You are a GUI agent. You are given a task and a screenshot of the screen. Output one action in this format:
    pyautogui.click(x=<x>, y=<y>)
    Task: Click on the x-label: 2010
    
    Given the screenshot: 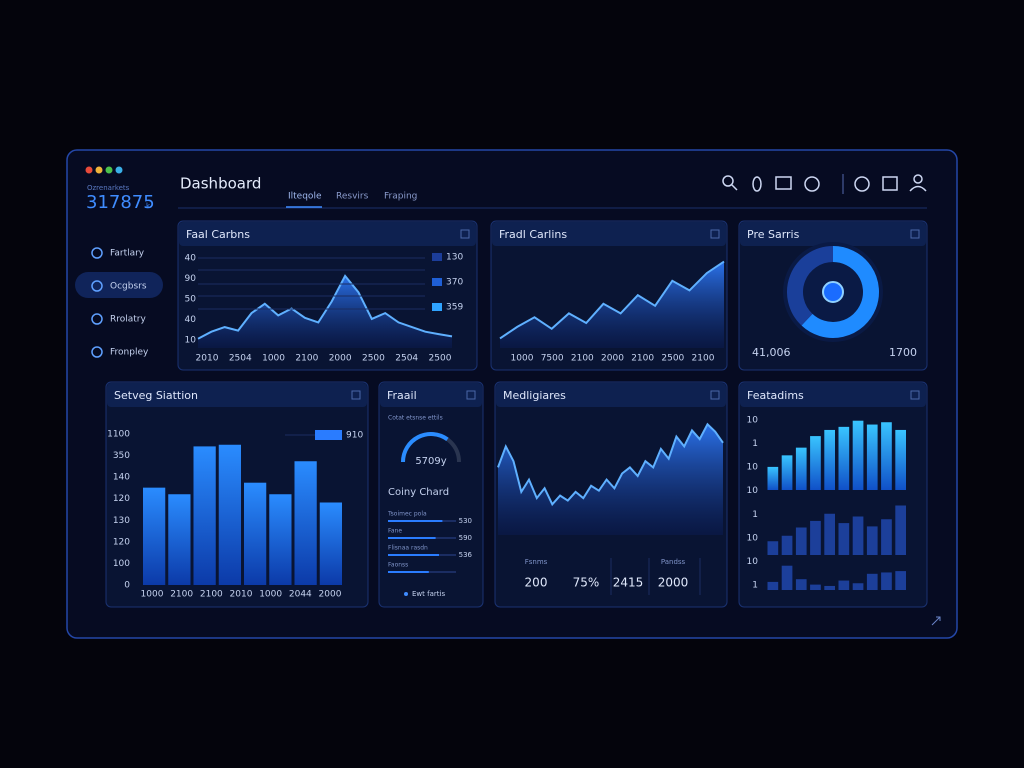 What is the action you would take?
    pyautogui.click(x=241, y=595)
    